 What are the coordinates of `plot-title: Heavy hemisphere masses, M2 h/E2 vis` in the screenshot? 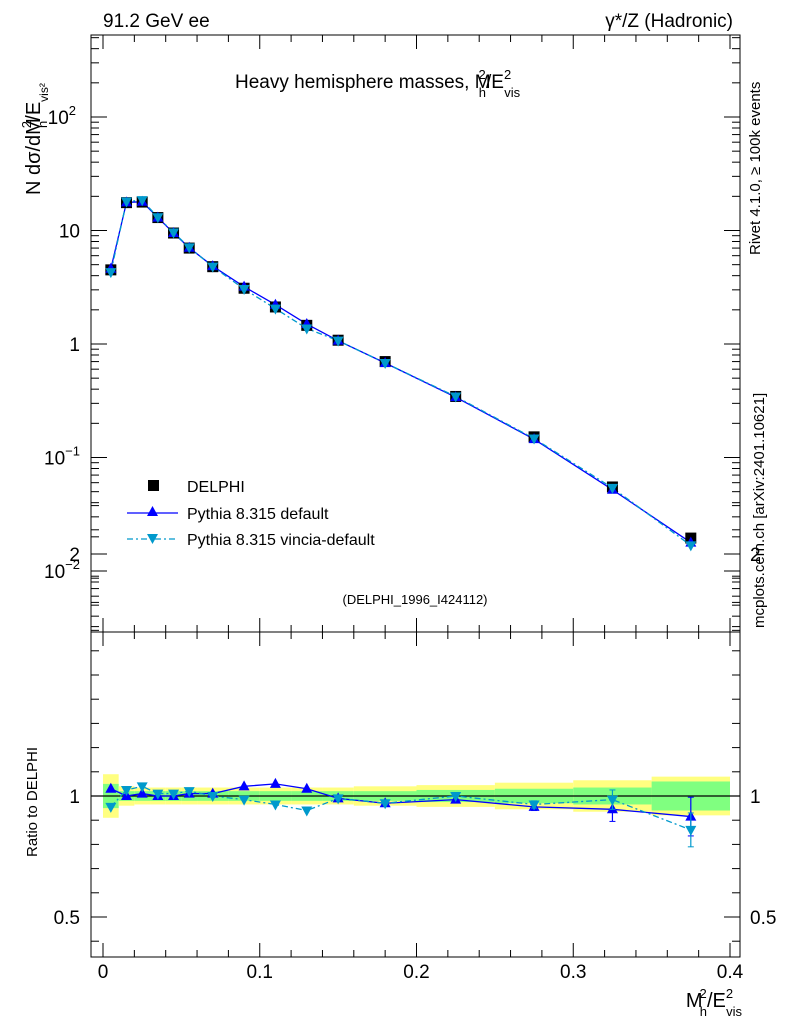 It's located at (378, 83).